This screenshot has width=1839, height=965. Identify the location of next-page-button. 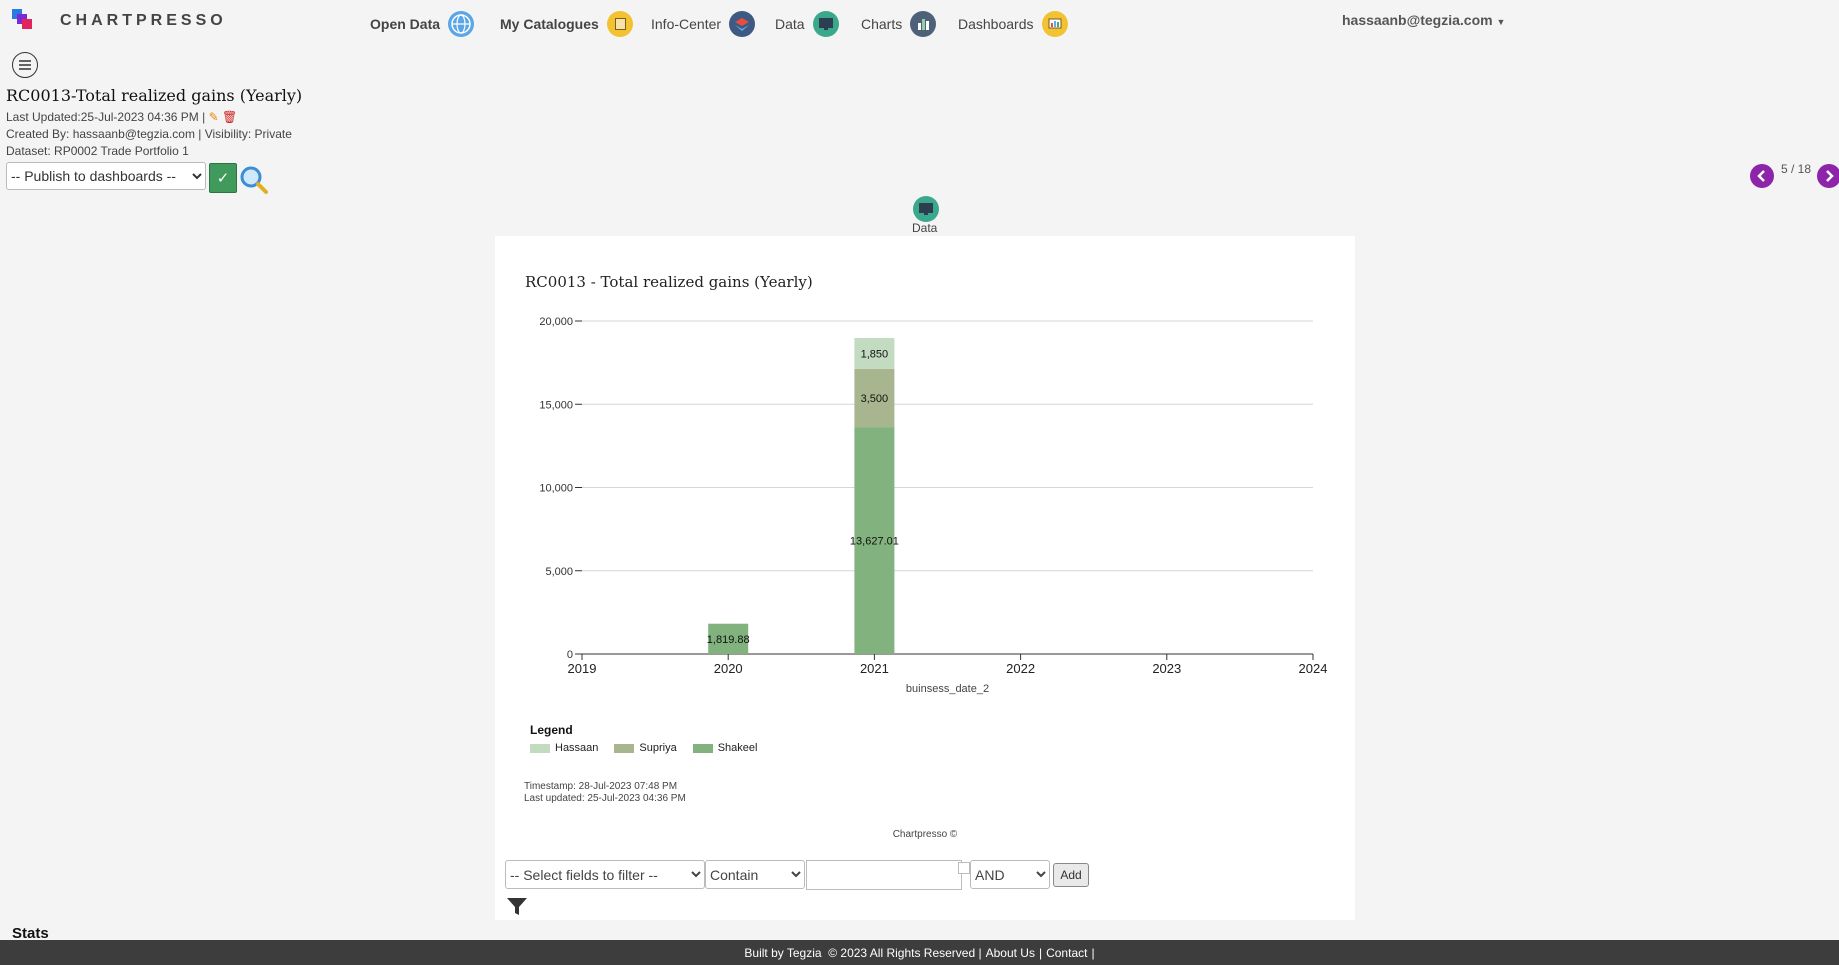
(1828, 176).